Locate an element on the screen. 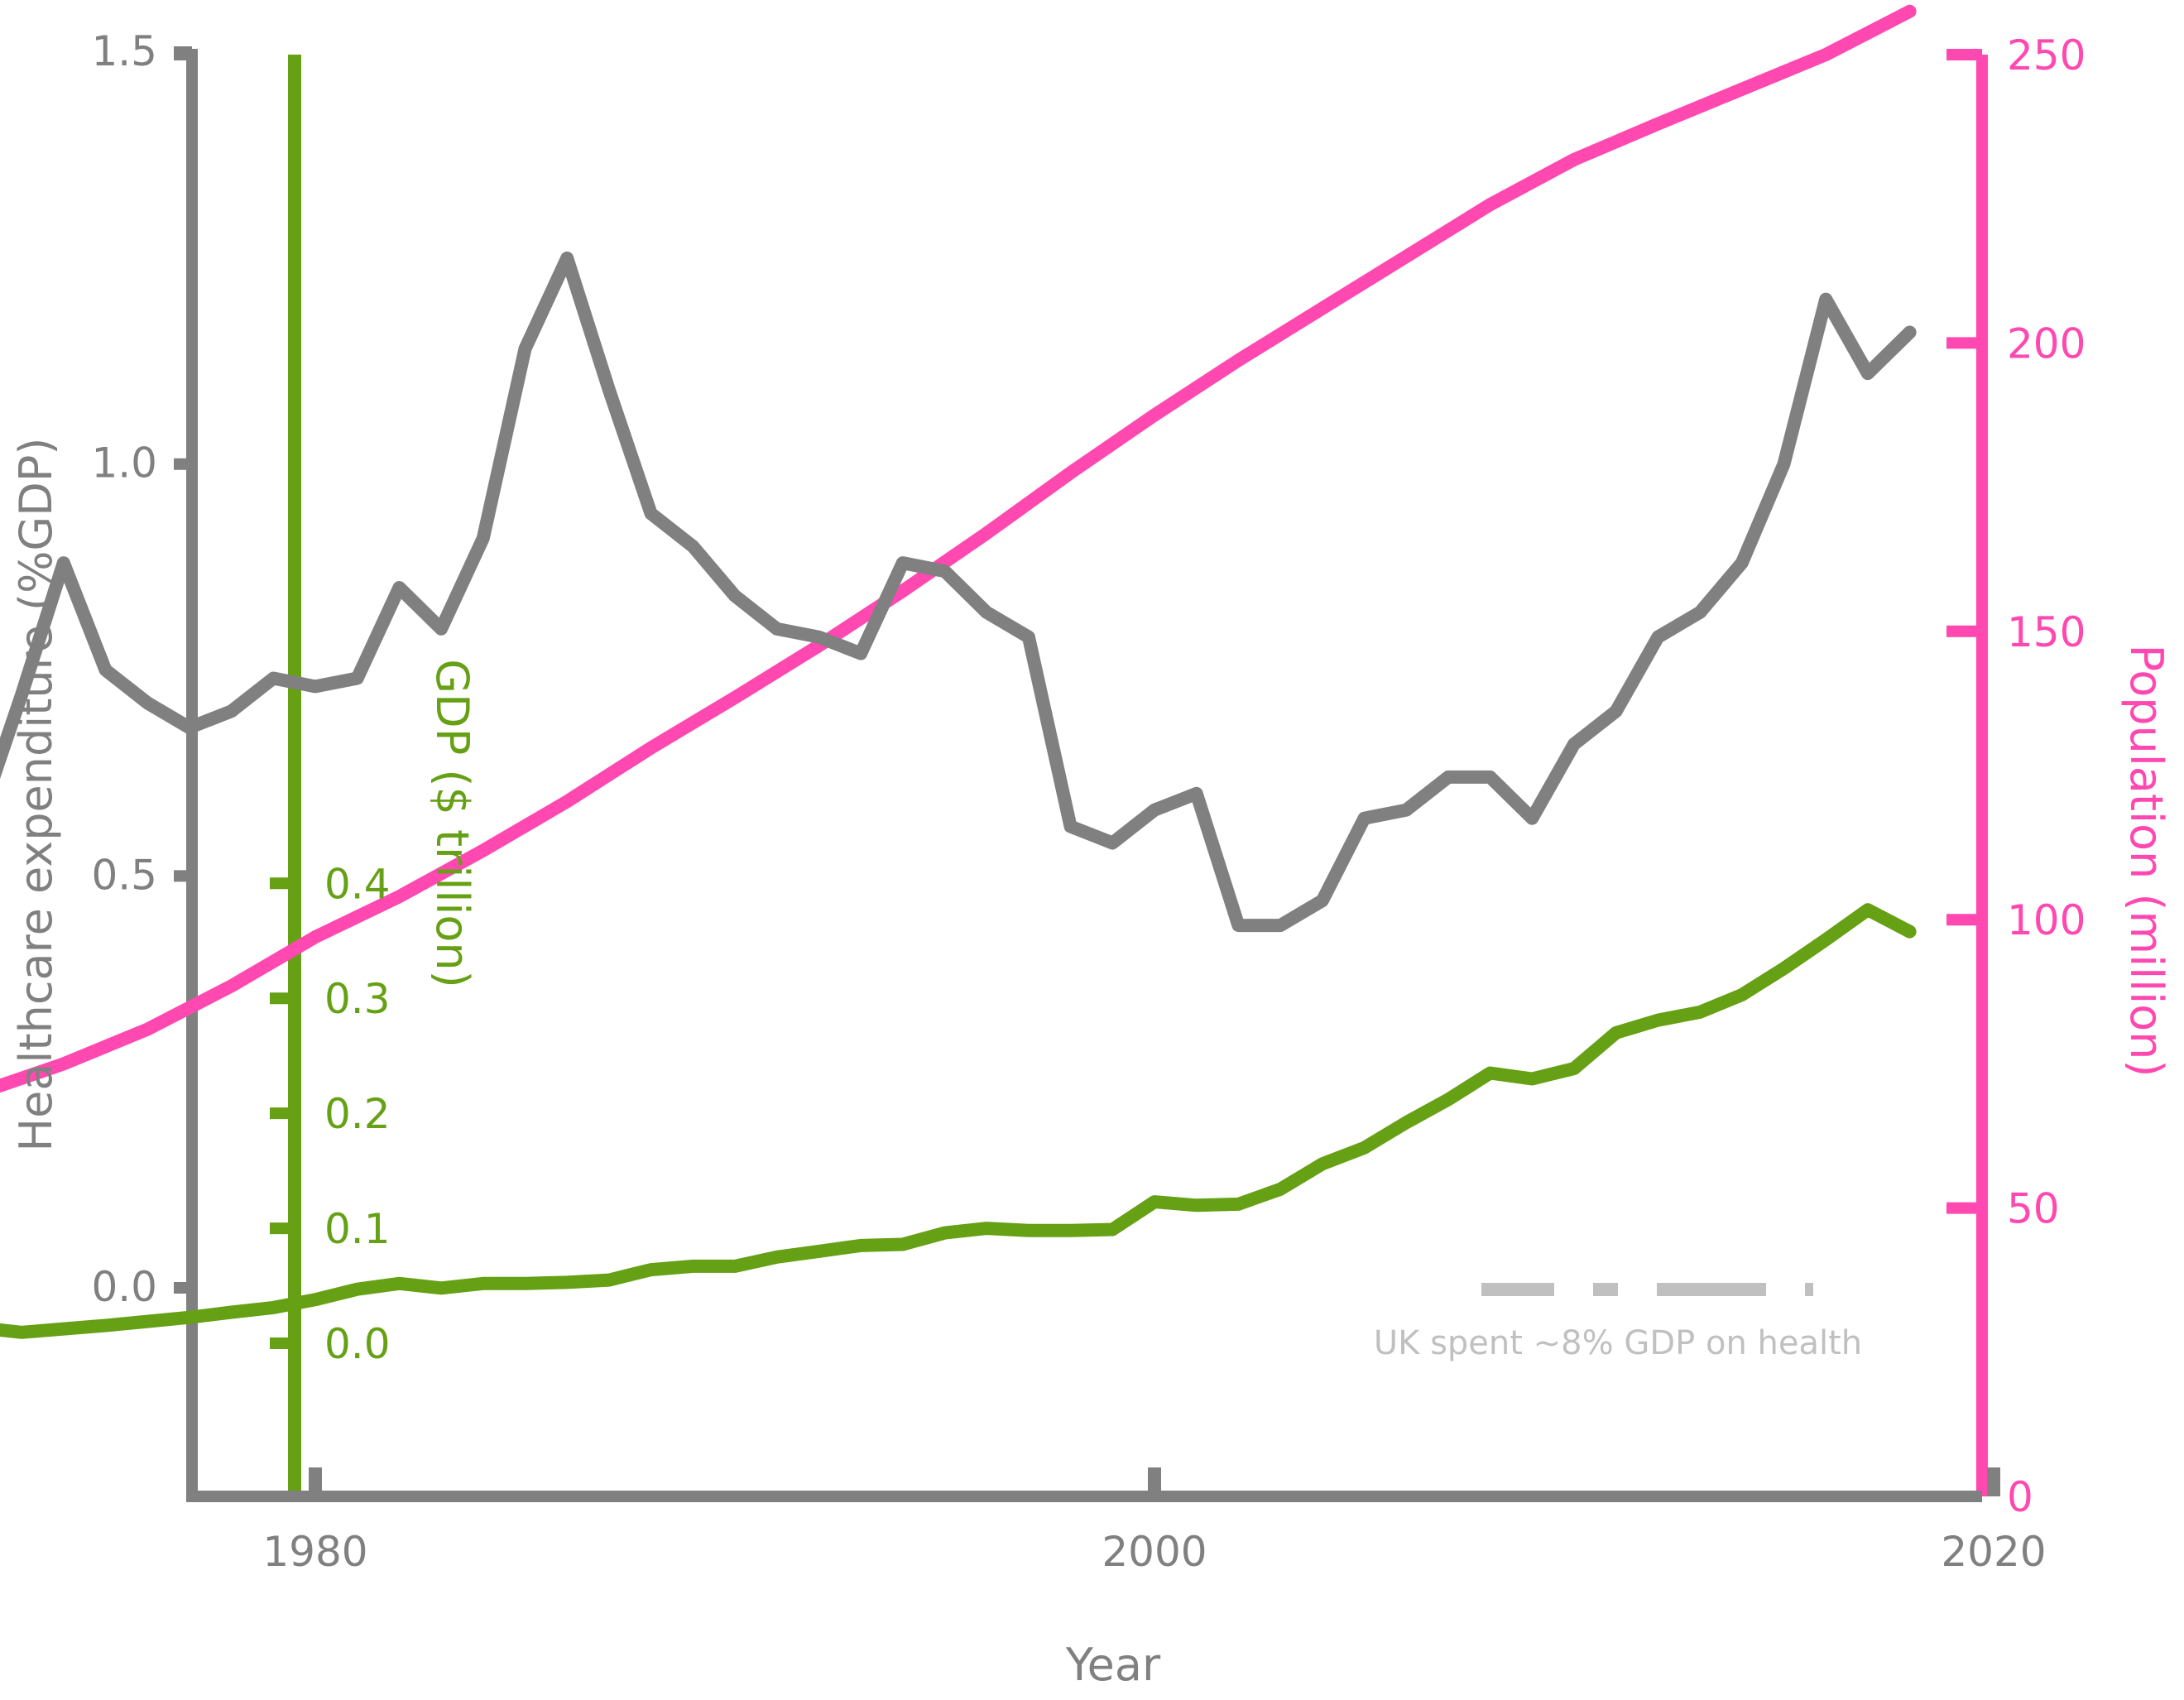 Image resolution: width=2184 pixels, height=1700 pixels. health-tick-label-1: 0.5 is located at coordinates (124, 875).